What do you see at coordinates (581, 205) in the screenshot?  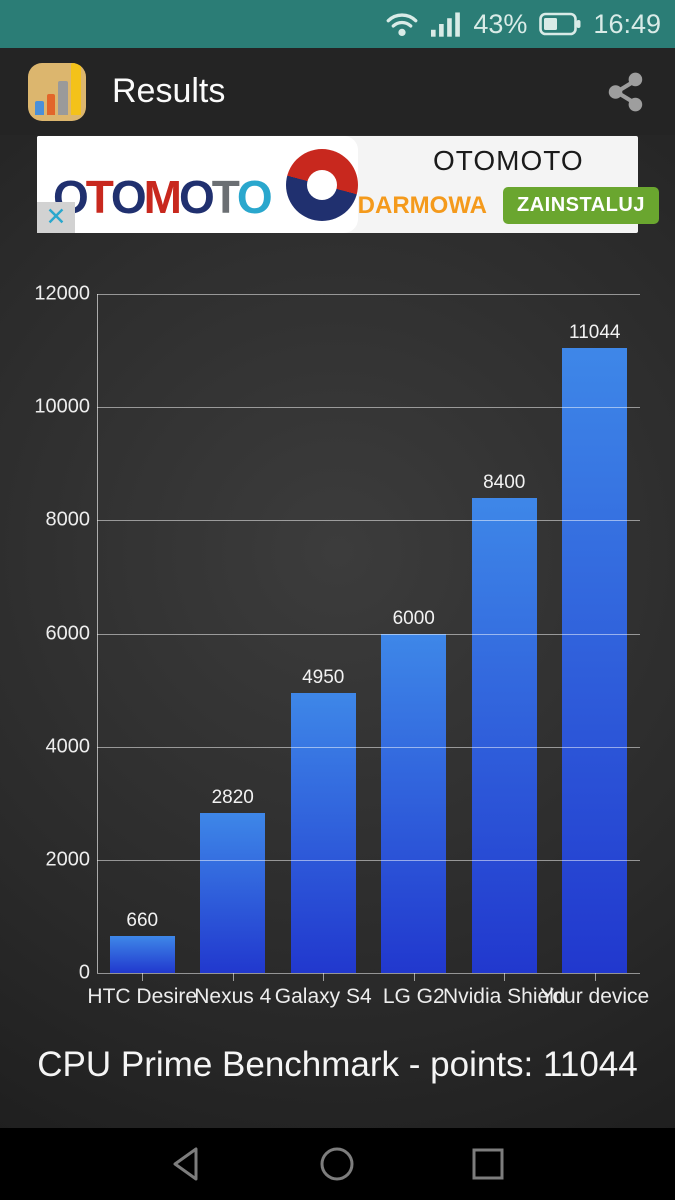 I see `install-button: ZAINSTALUJ` at bounding box center [581, 205].